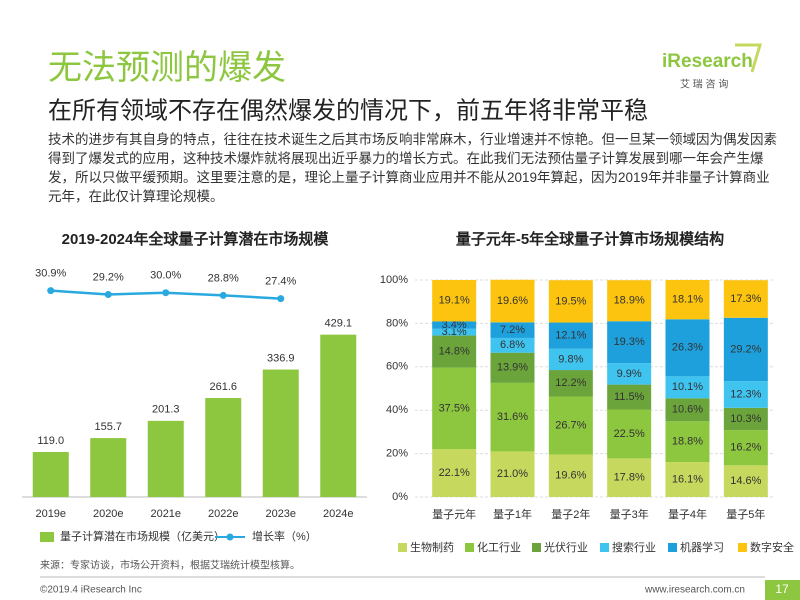 The width and height of the screenshot is (800, 600). I want to click on value-label: 18.9%, so click(629, 301).